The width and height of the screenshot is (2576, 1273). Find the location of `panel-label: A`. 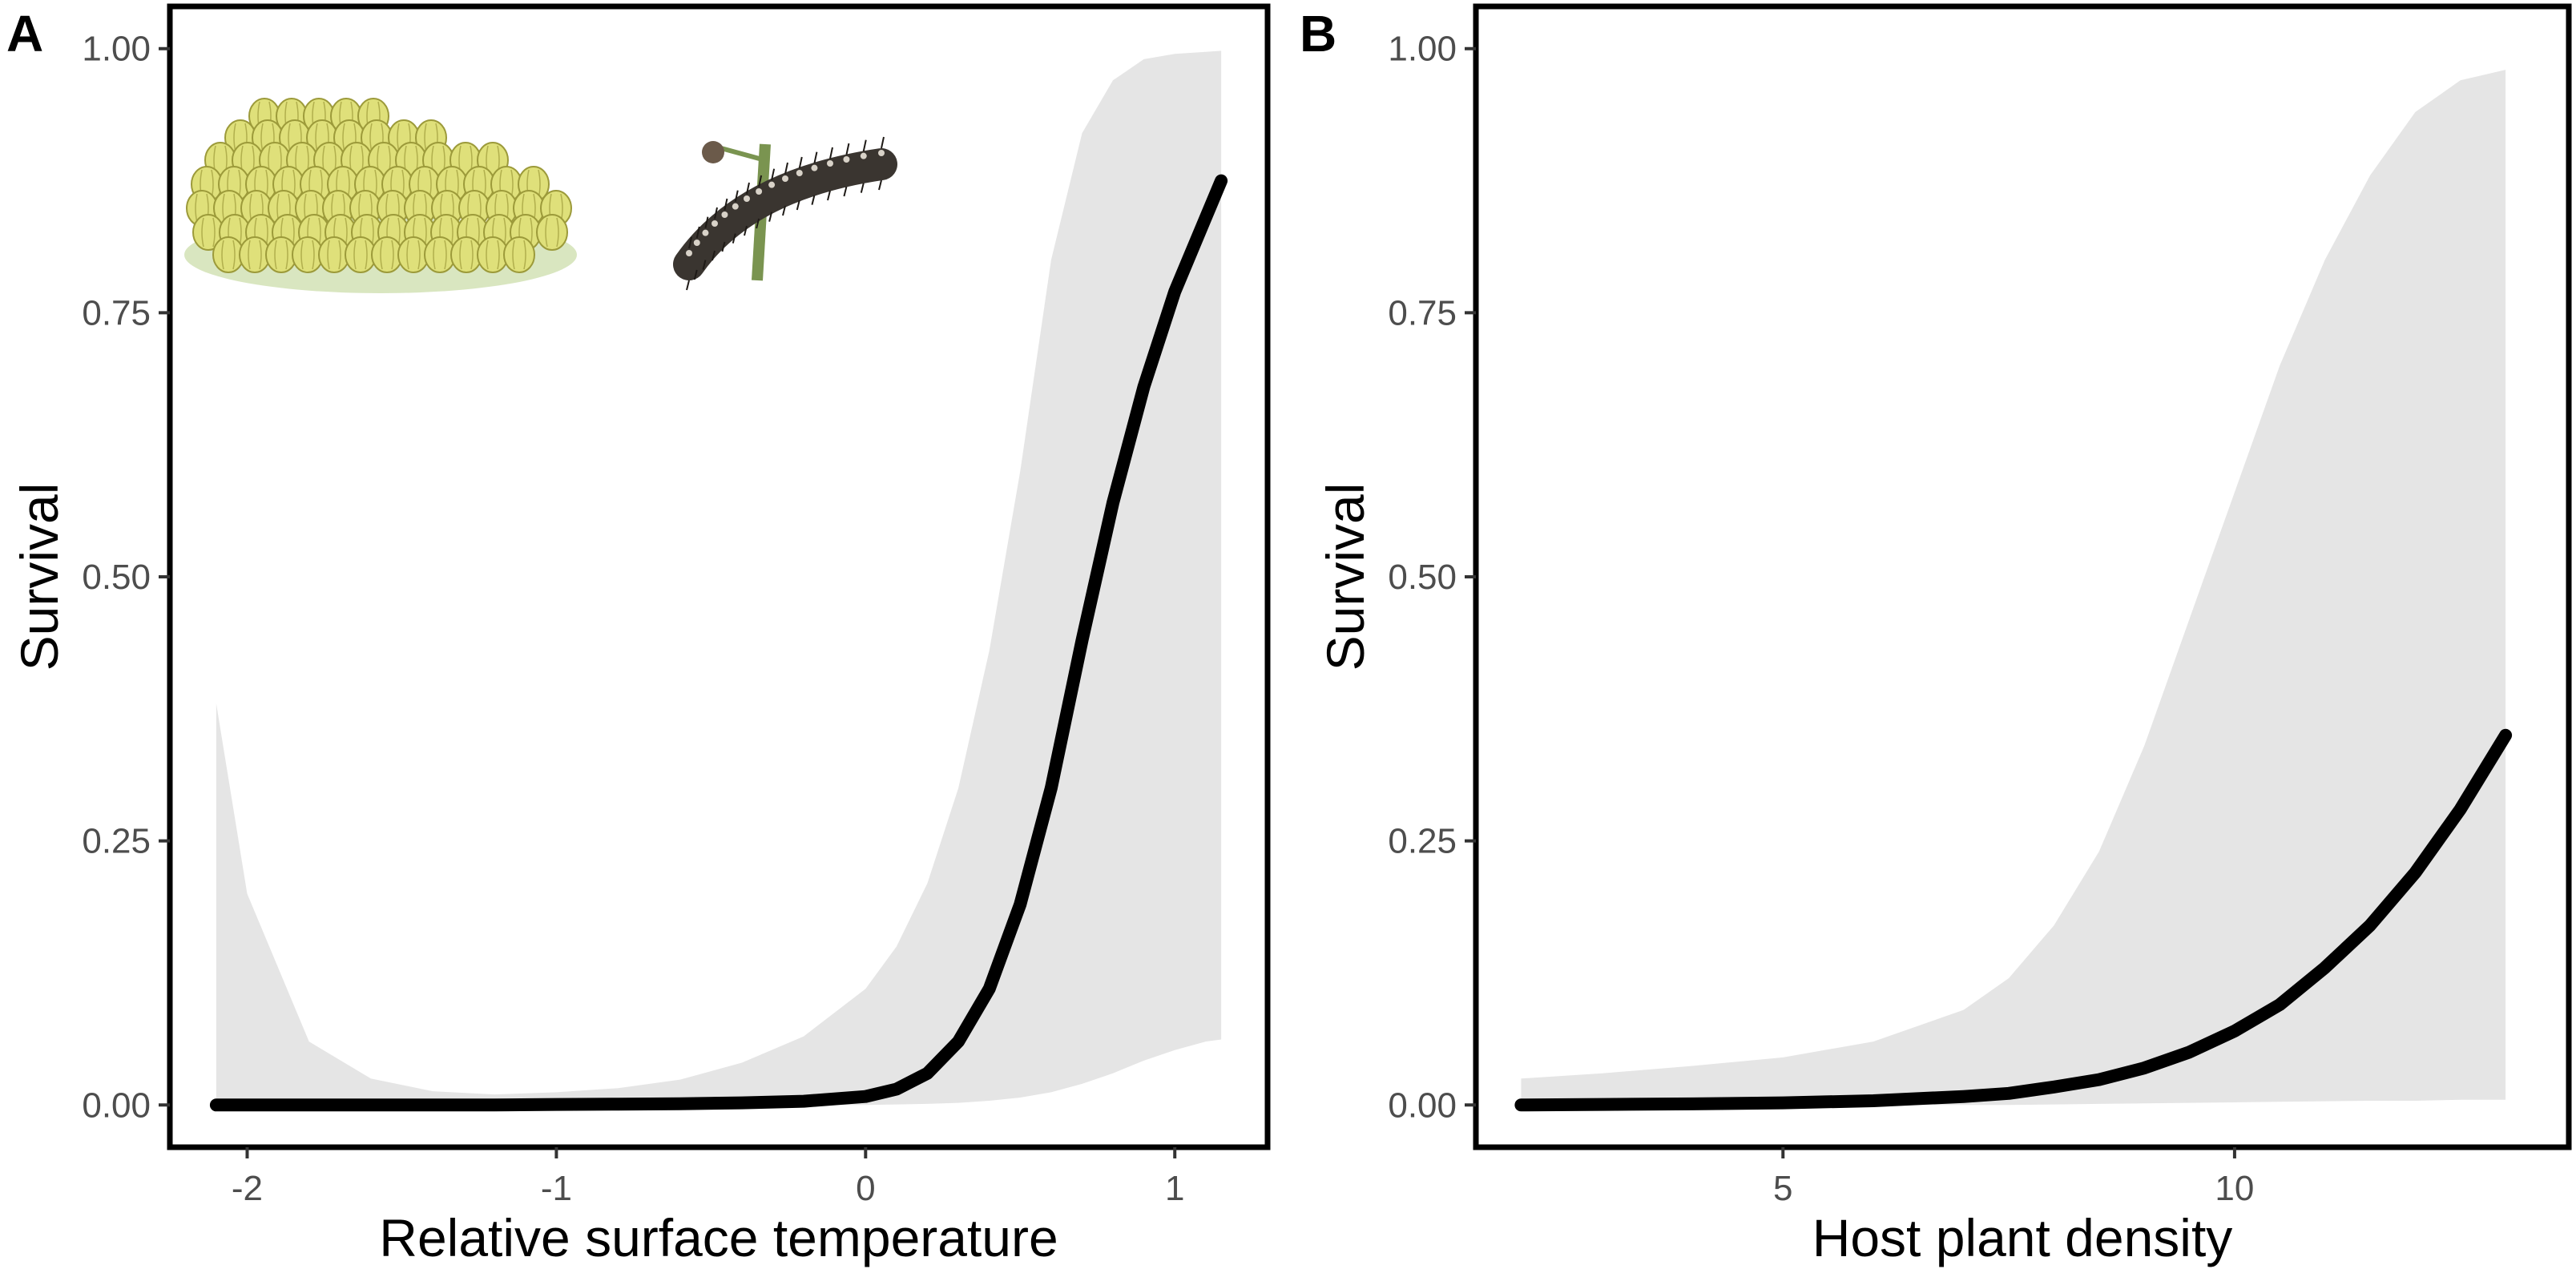

panel-label: A is located at coordinates (24, 33).